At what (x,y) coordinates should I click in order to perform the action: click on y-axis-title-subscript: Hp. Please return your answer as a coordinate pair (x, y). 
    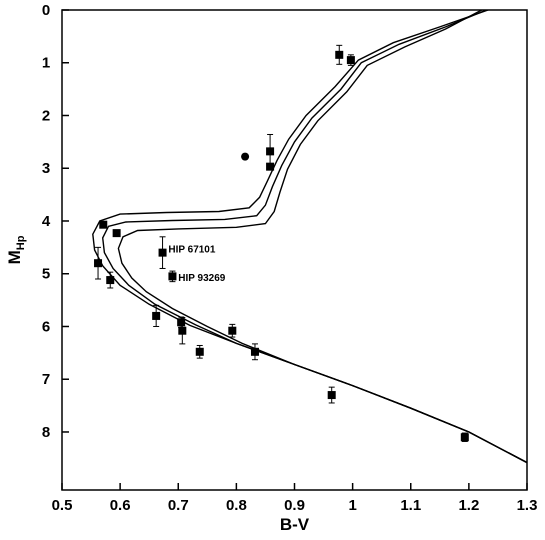
    Looking at the image, I should click on (21, 242).